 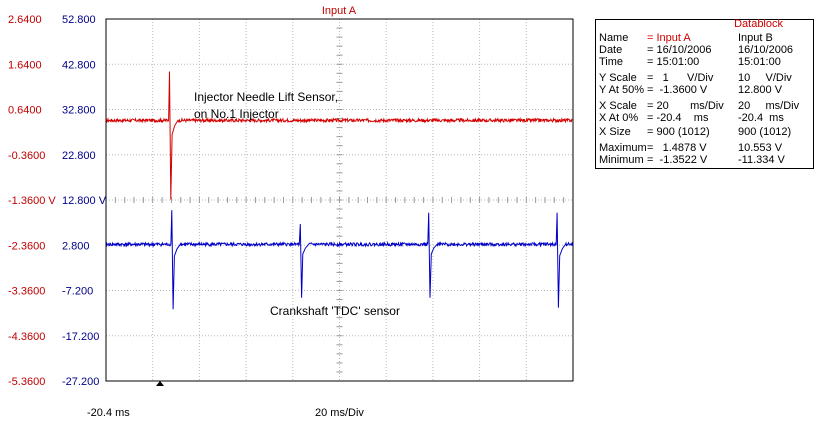 I want to click on datablock-row-label: Name, so click(x=614, y=38).